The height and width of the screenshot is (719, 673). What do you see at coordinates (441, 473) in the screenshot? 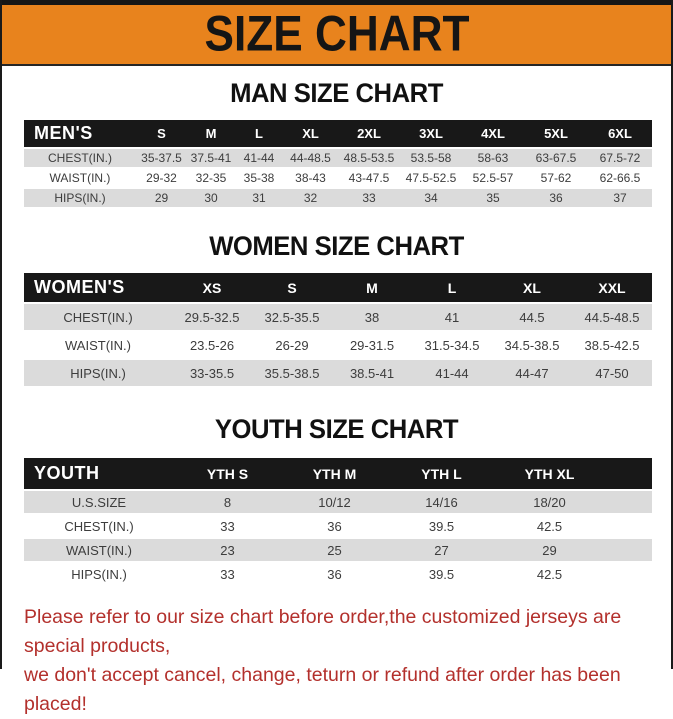
I see `size-header-cell: YTH L` at bounding box center [441, 473].